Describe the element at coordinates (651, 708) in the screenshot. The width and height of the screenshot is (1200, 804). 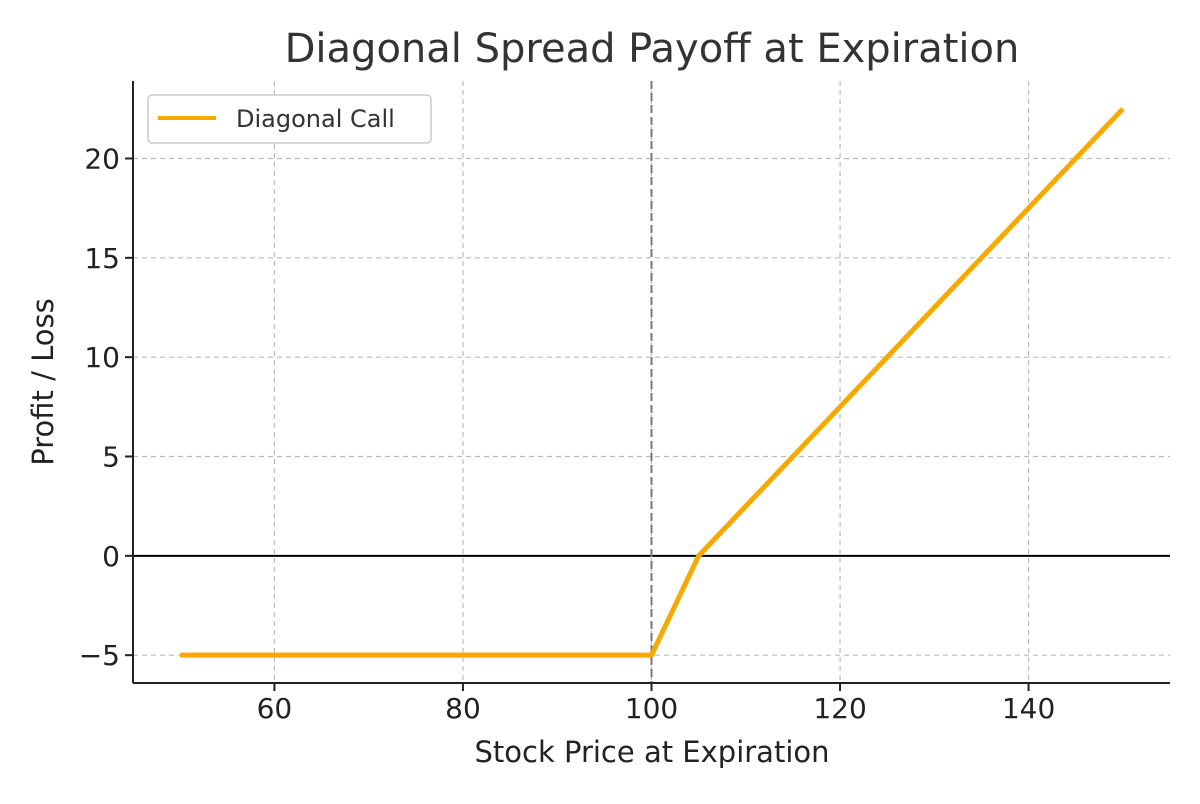
I see `x-tick-label: 100` at that location.